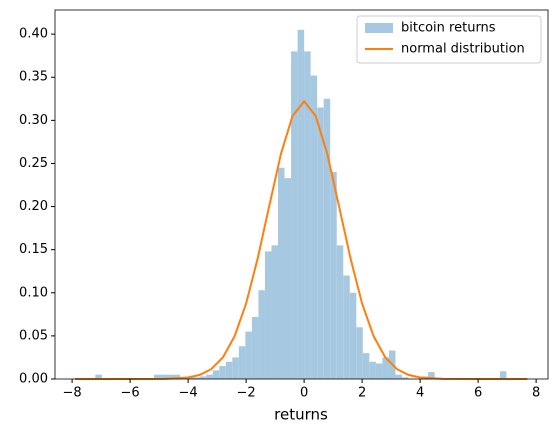 This screenshot has width=556, height=433. Describe the element at coordinates (33, 120) in the screenshot. I see `y-tick-label: 0.30` at that location.